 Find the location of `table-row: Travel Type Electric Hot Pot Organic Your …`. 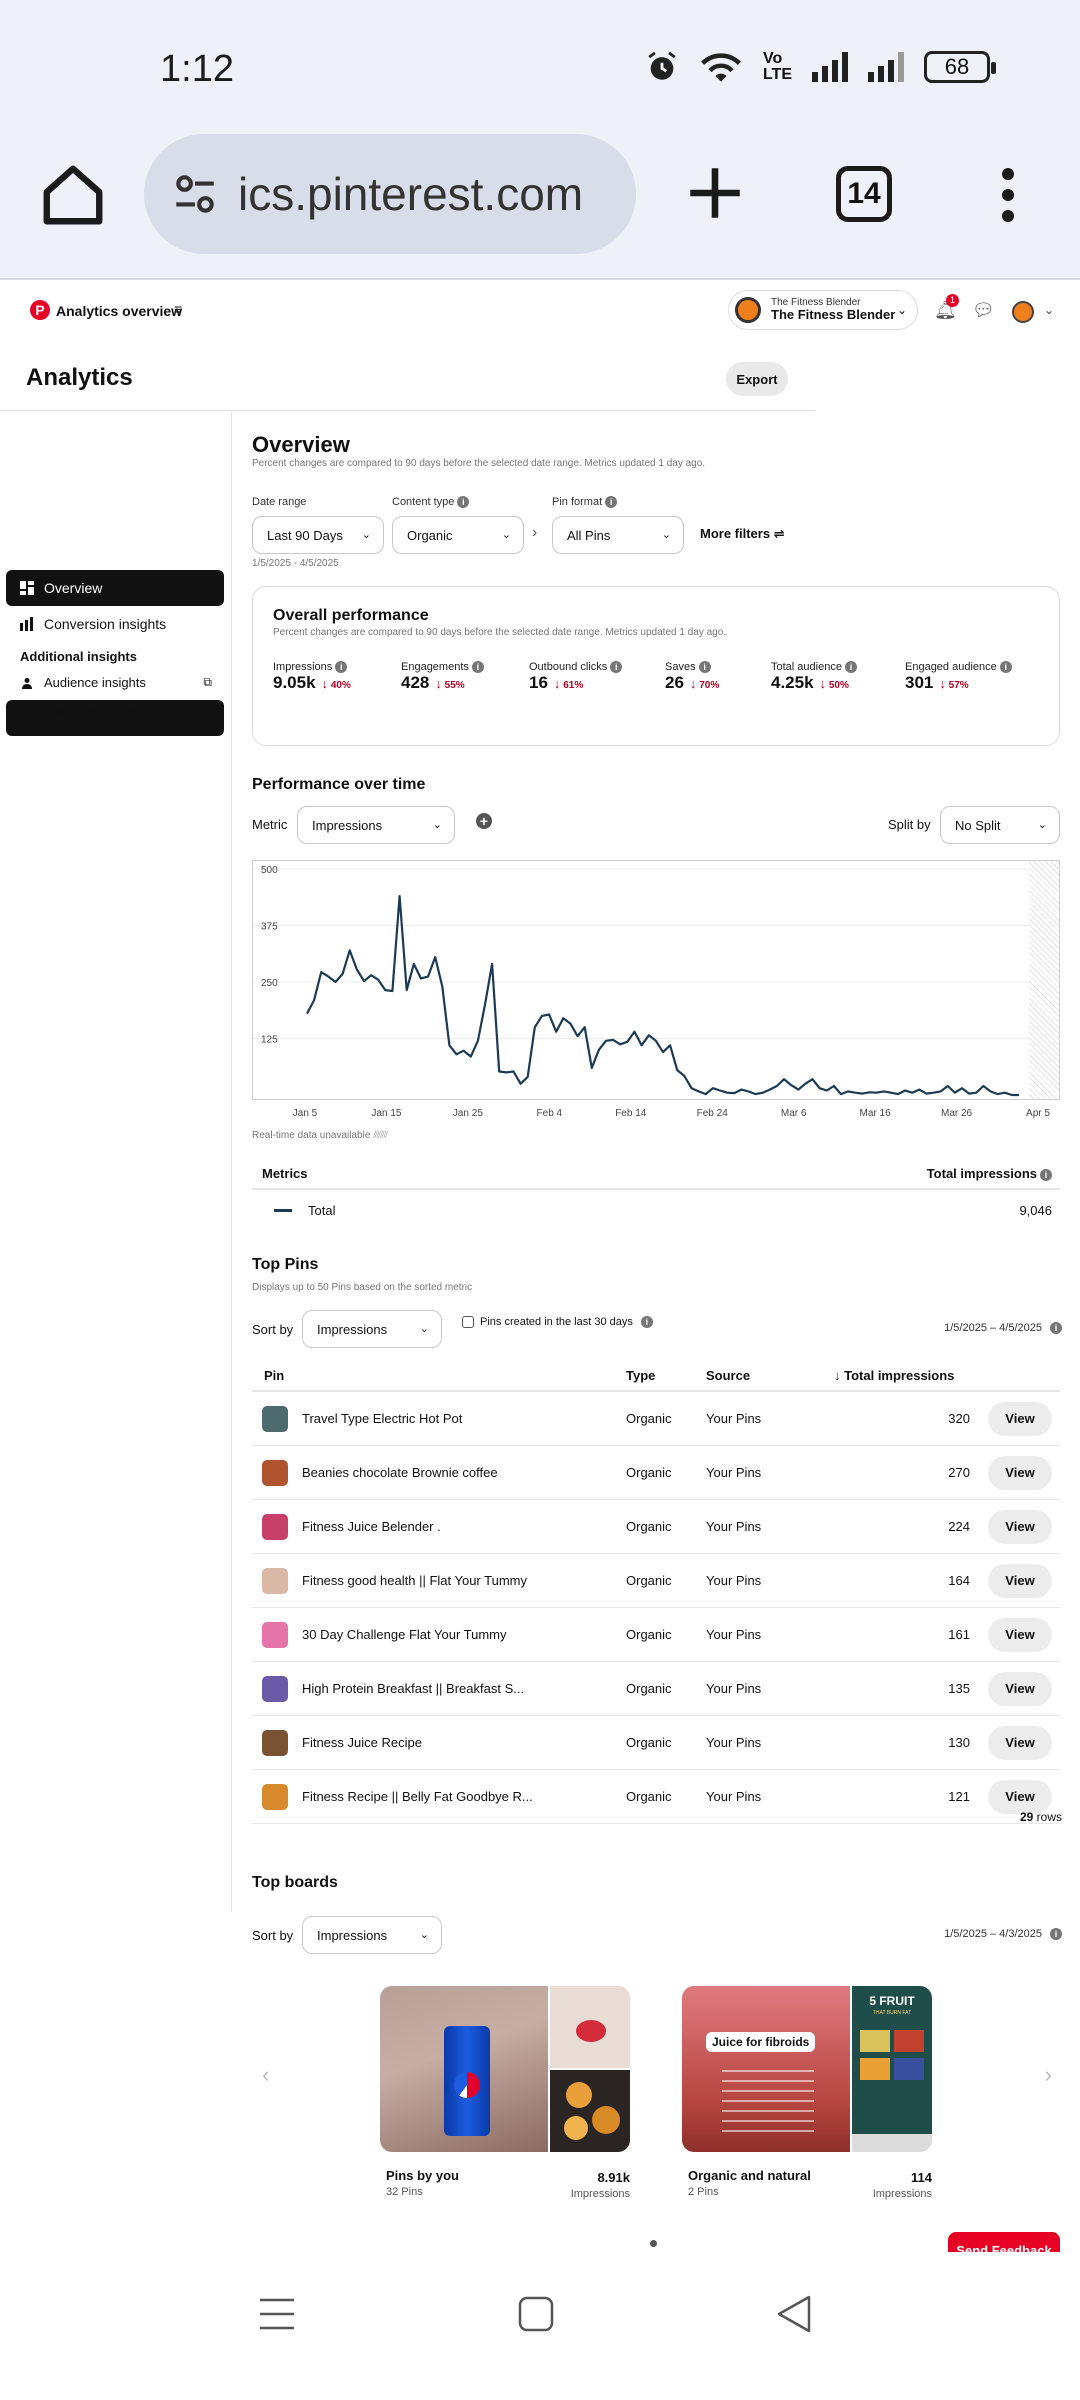

table-row: Travel Type Electric Hot Pot Organic Your … is located at coordinates (656, 1419).